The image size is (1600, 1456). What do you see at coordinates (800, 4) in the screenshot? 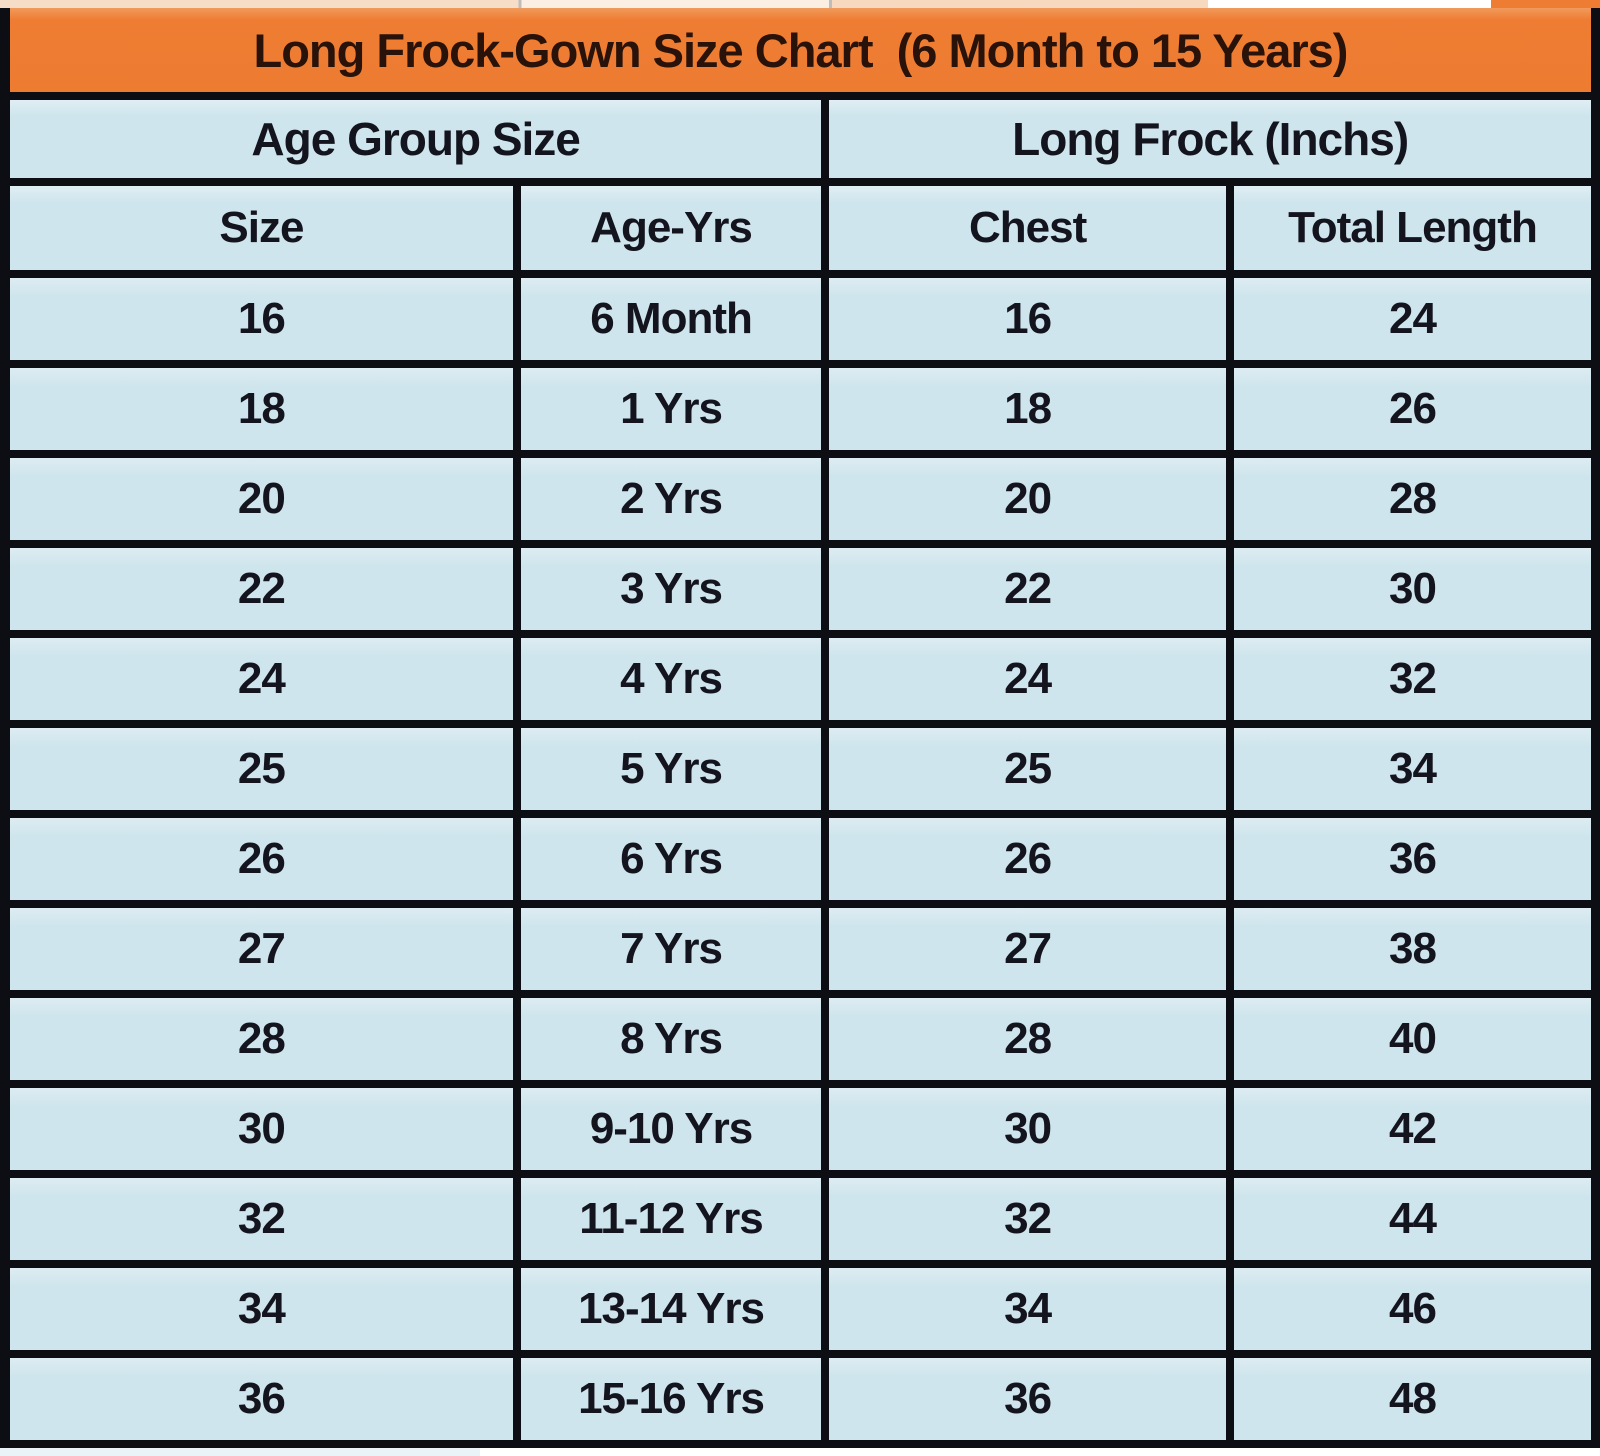
I see `spreadsheet-edge-strip` at bounding box center [800, 4].